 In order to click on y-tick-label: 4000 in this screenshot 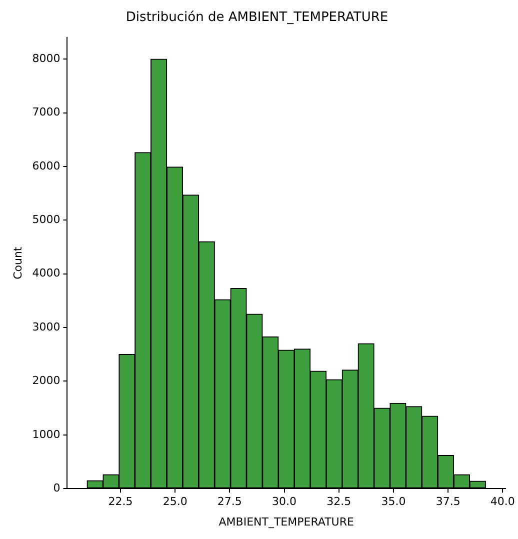, I will do `click(46, 273)`.